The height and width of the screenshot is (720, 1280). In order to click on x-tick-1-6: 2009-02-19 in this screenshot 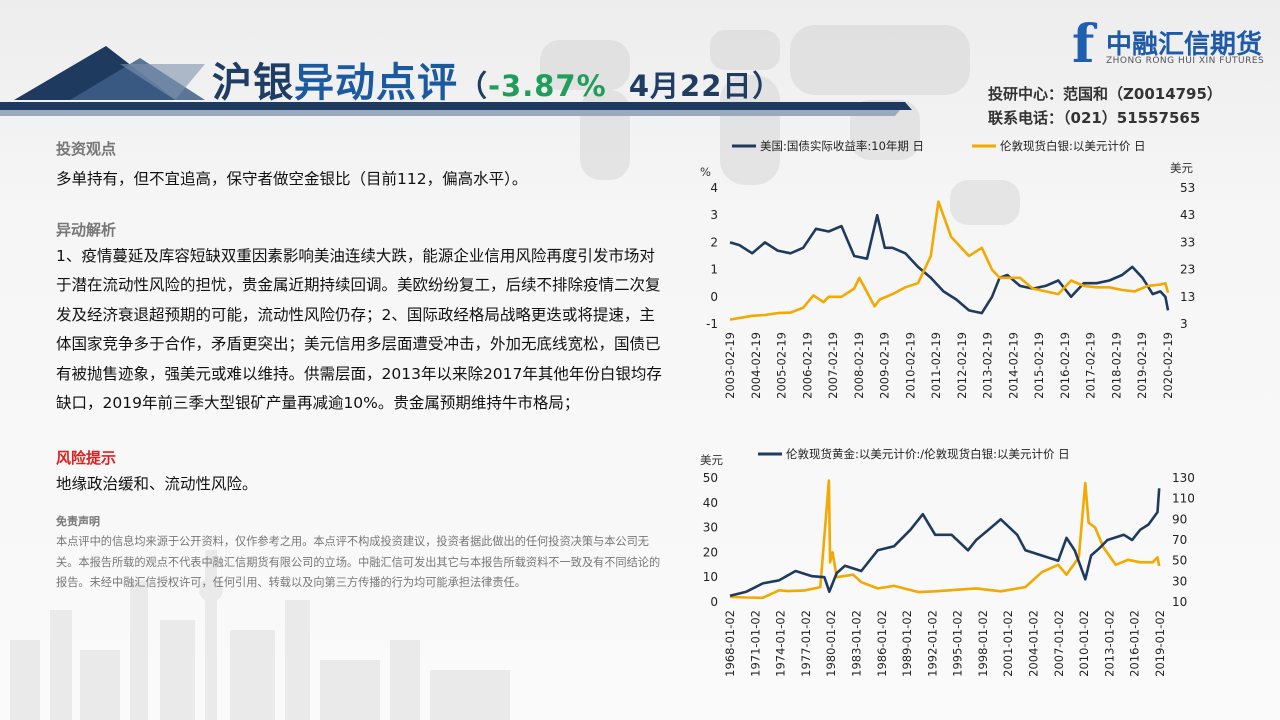, I will do `click(885, 365)`.